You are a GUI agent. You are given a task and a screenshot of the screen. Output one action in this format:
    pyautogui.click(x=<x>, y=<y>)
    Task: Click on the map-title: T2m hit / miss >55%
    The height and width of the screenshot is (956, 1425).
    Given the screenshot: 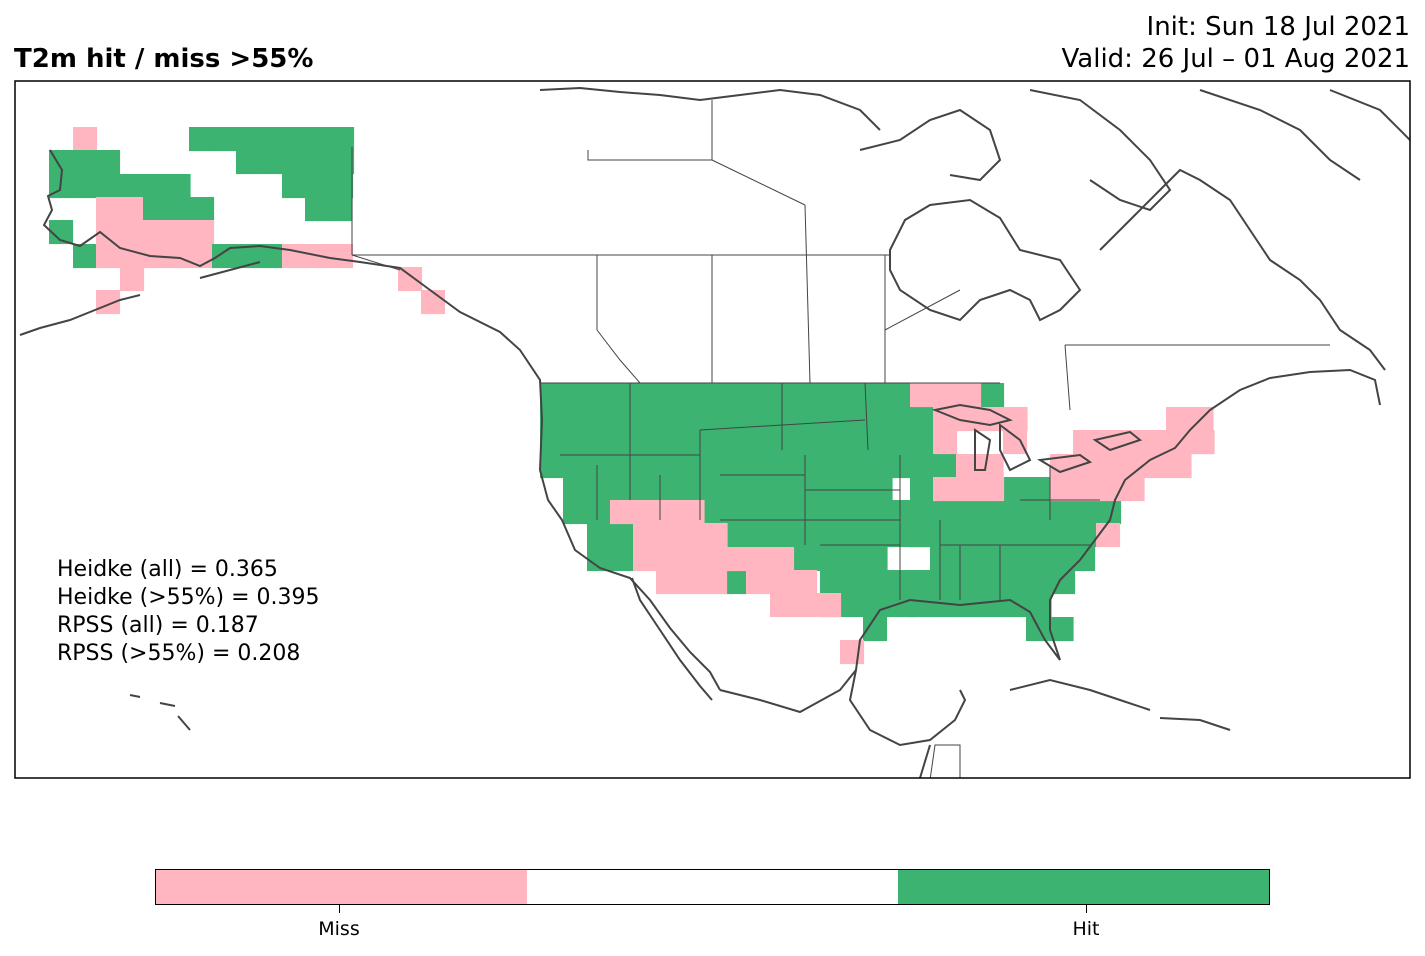 What is the action you would take?
    pyautogui.click(x=164, y=59)
    